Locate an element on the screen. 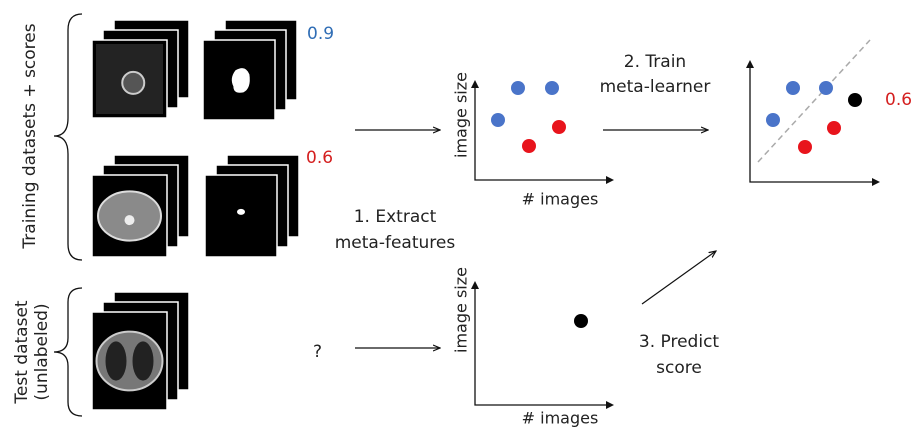 The image size is (914, 427). step-label: meta-features is located at coordinates (395, 243).